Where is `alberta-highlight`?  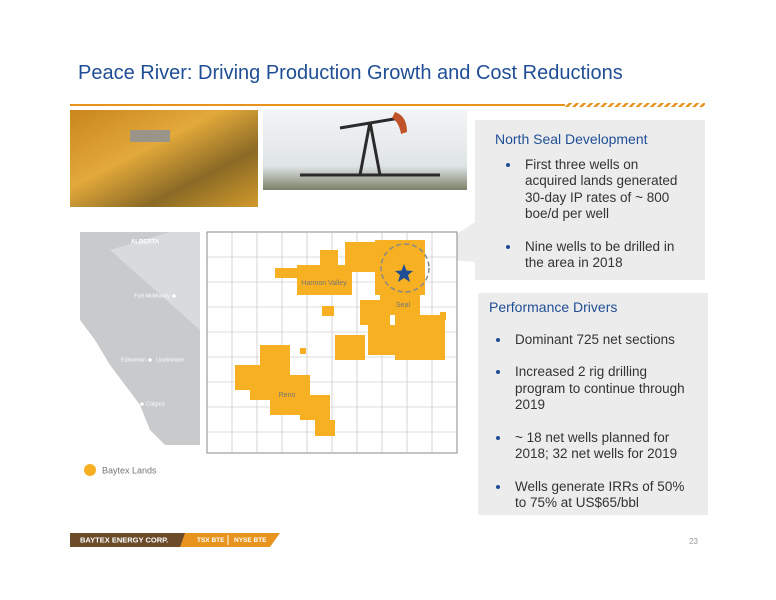 alberta-highlight is located at coordinates (155, 281).